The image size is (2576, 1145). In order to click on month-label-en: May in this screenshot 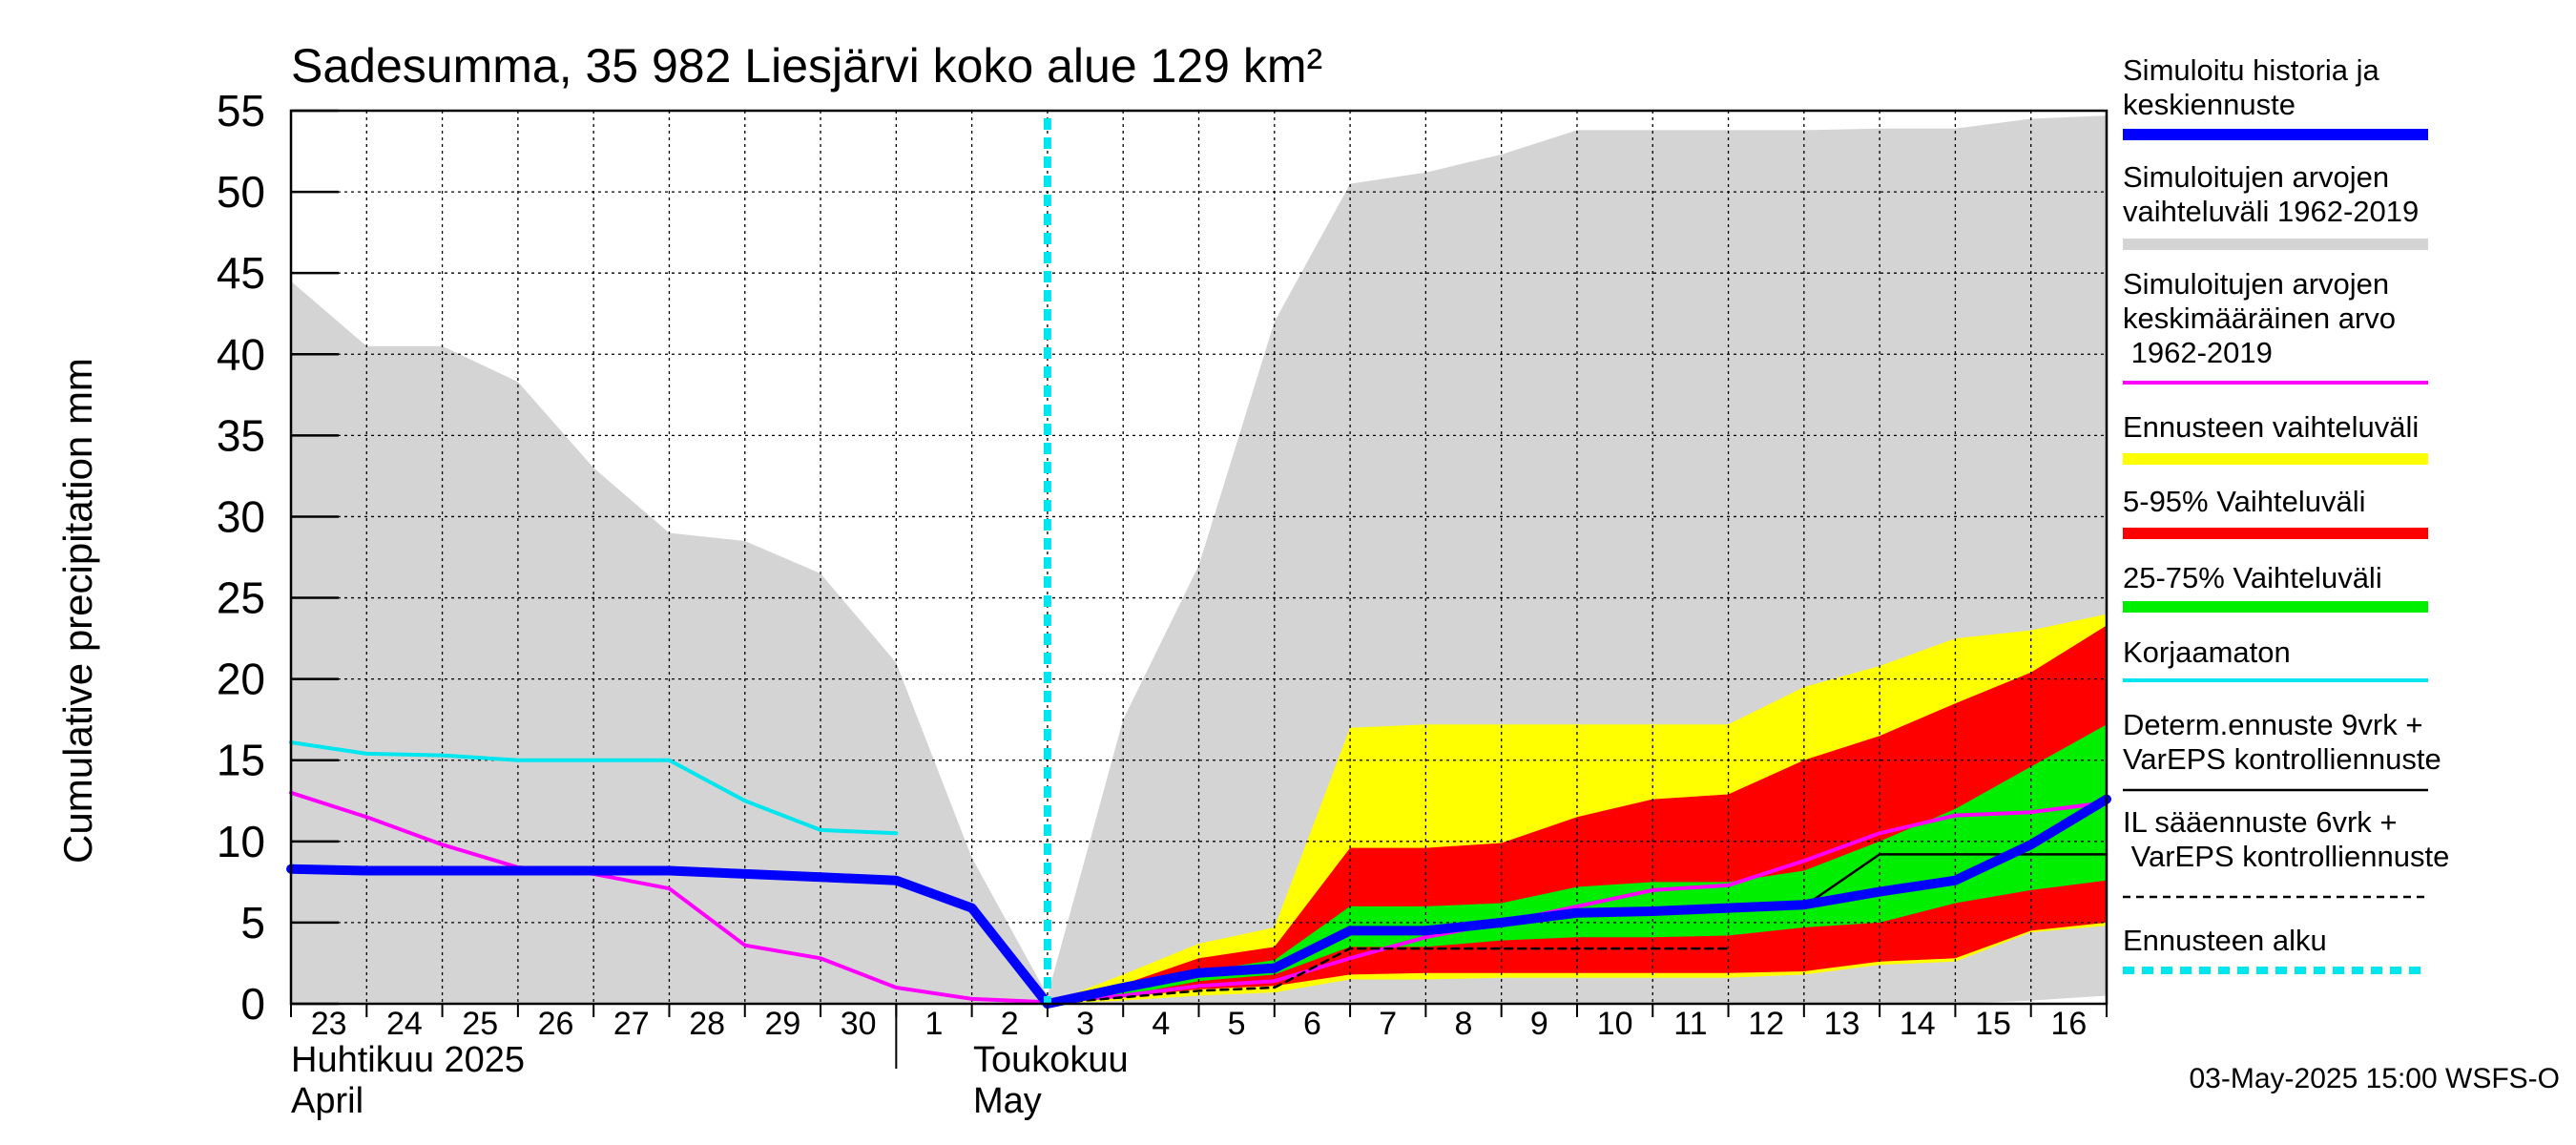, I will do `click(1007, 1101)`.